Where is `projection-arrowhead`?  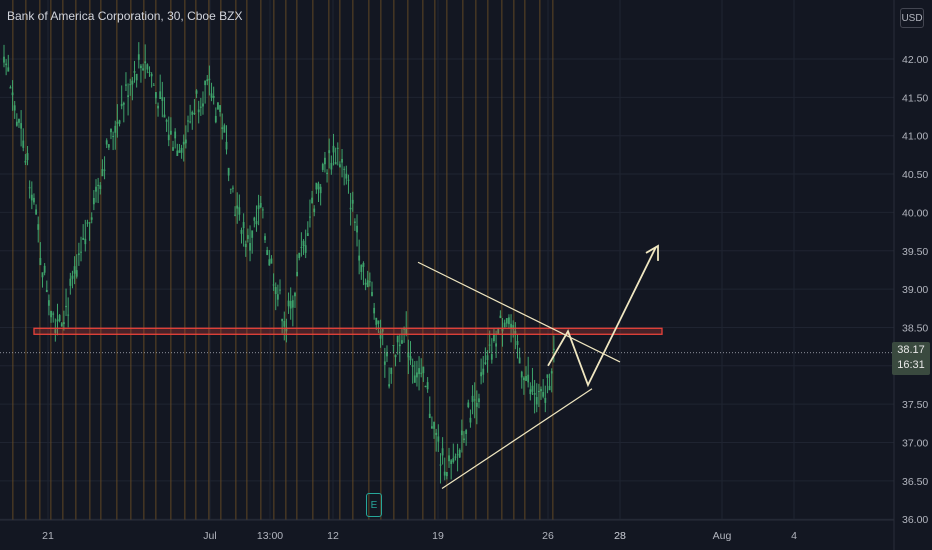
projection-arrowhead is located at coordinates (652, 252).